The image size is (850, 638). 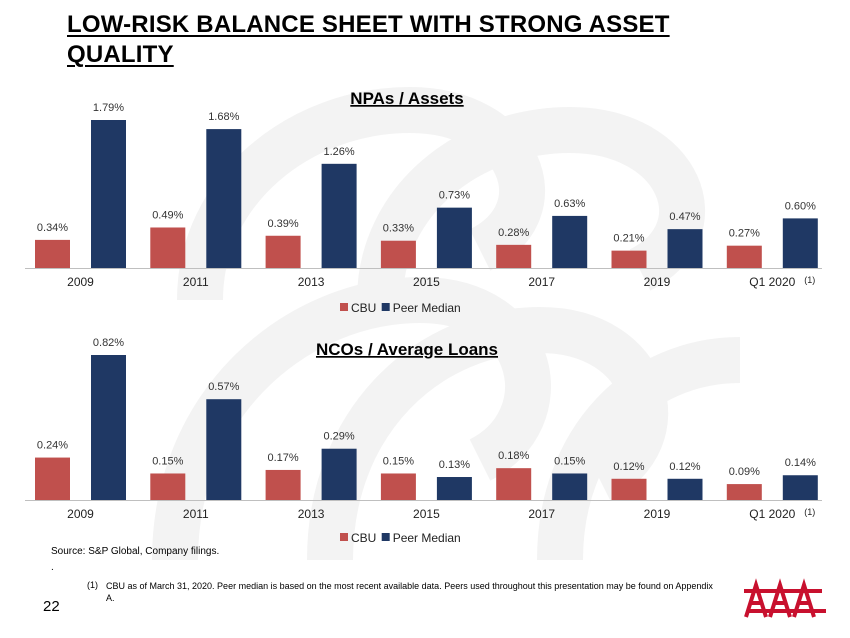 I want to click on npa-category-label: Q1 2020, so click(x=772, y=282).